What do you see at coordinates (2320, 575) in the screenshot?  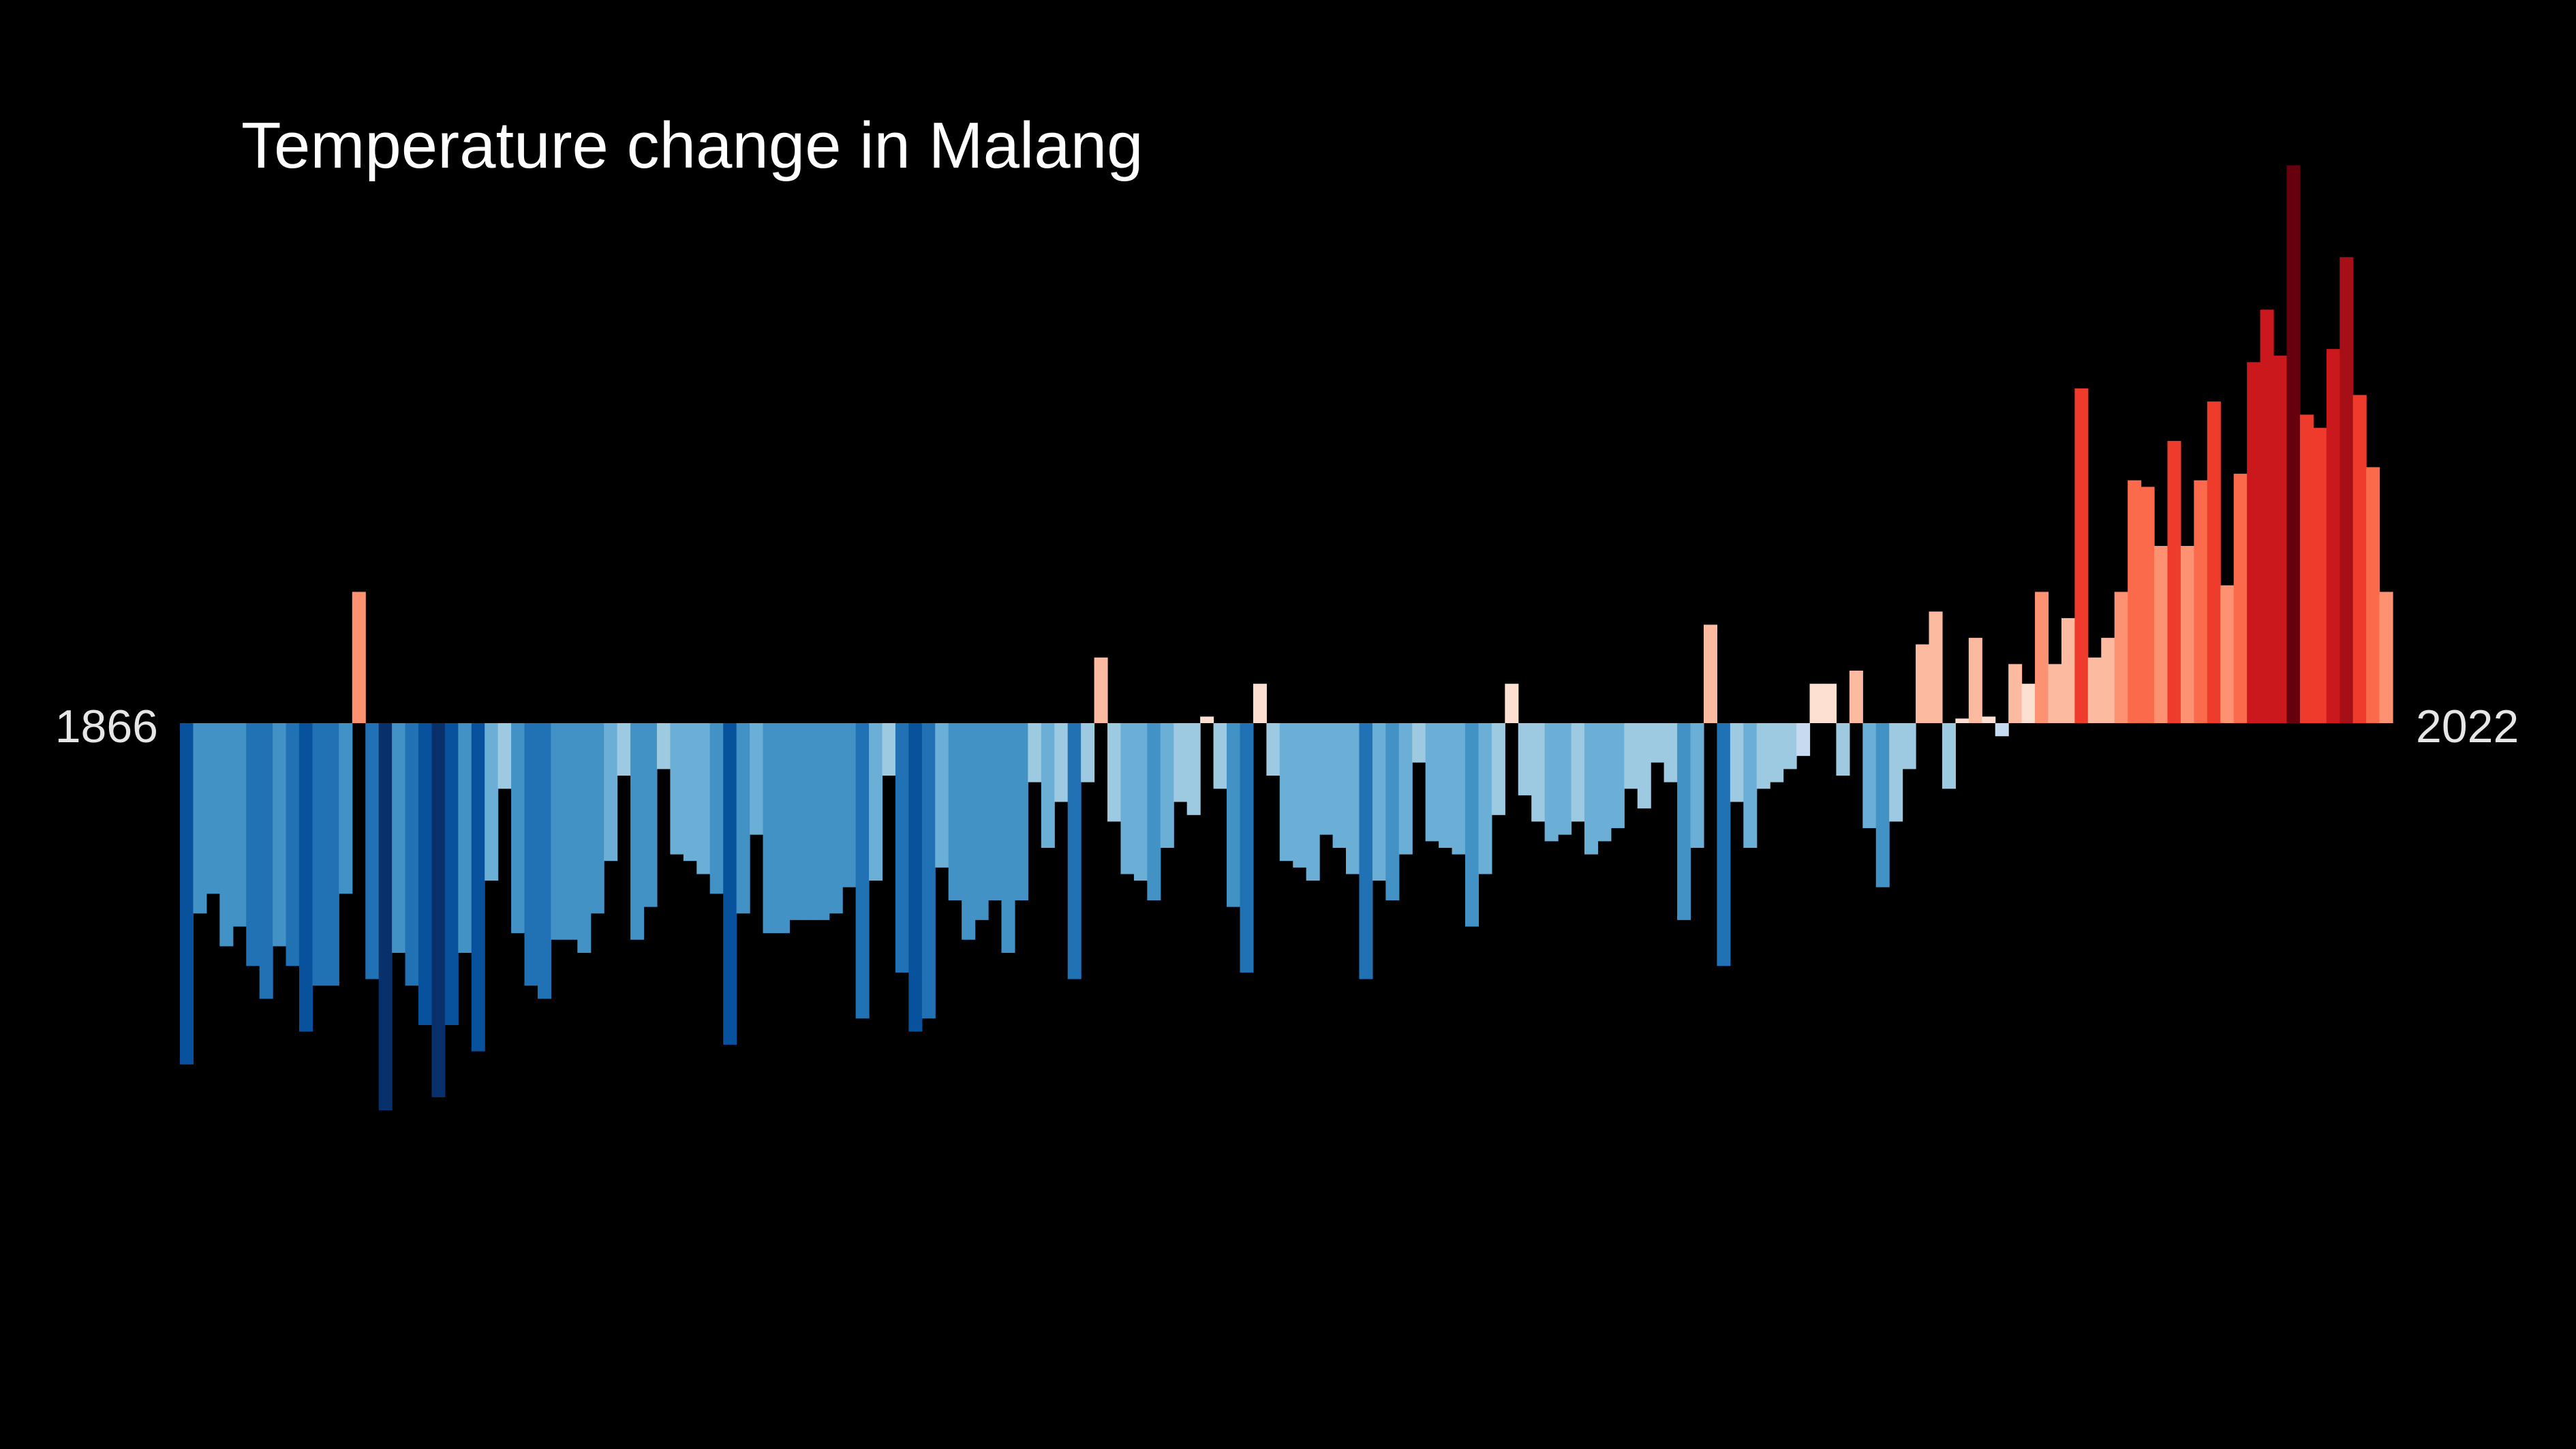 I see `bar-2027` at bounding box center [2320, 575].